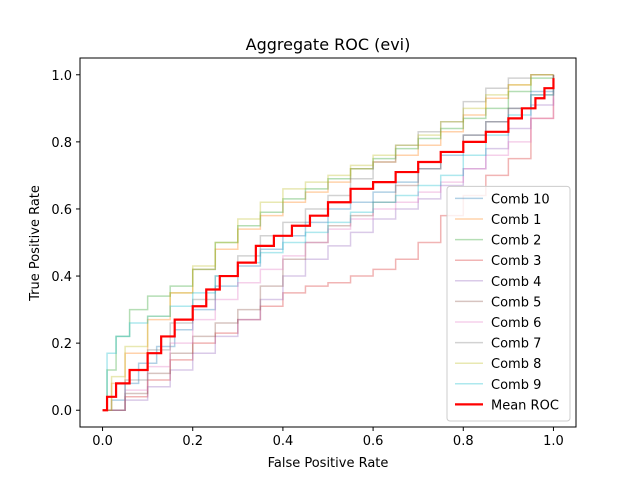 The image size is (640, 480). Describe the element at coordinates (516, 282) in the screenshot. I see `legend-label: Comb 4` at that location.